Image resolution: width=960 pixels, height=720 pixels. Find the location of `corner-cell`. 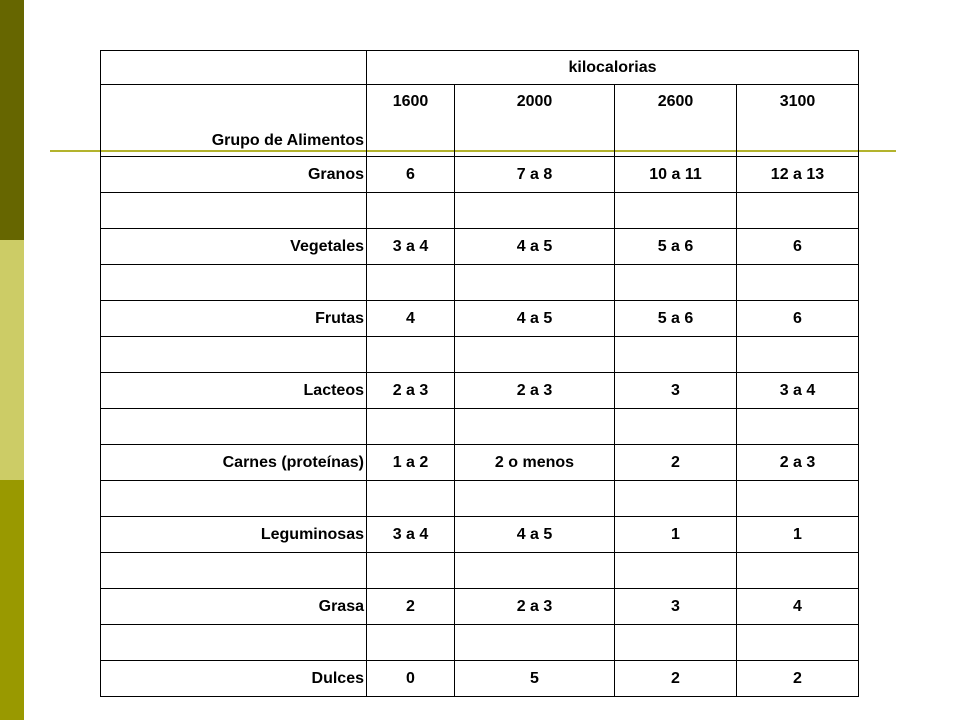

corner-cell is located at coordinates (233, 67).